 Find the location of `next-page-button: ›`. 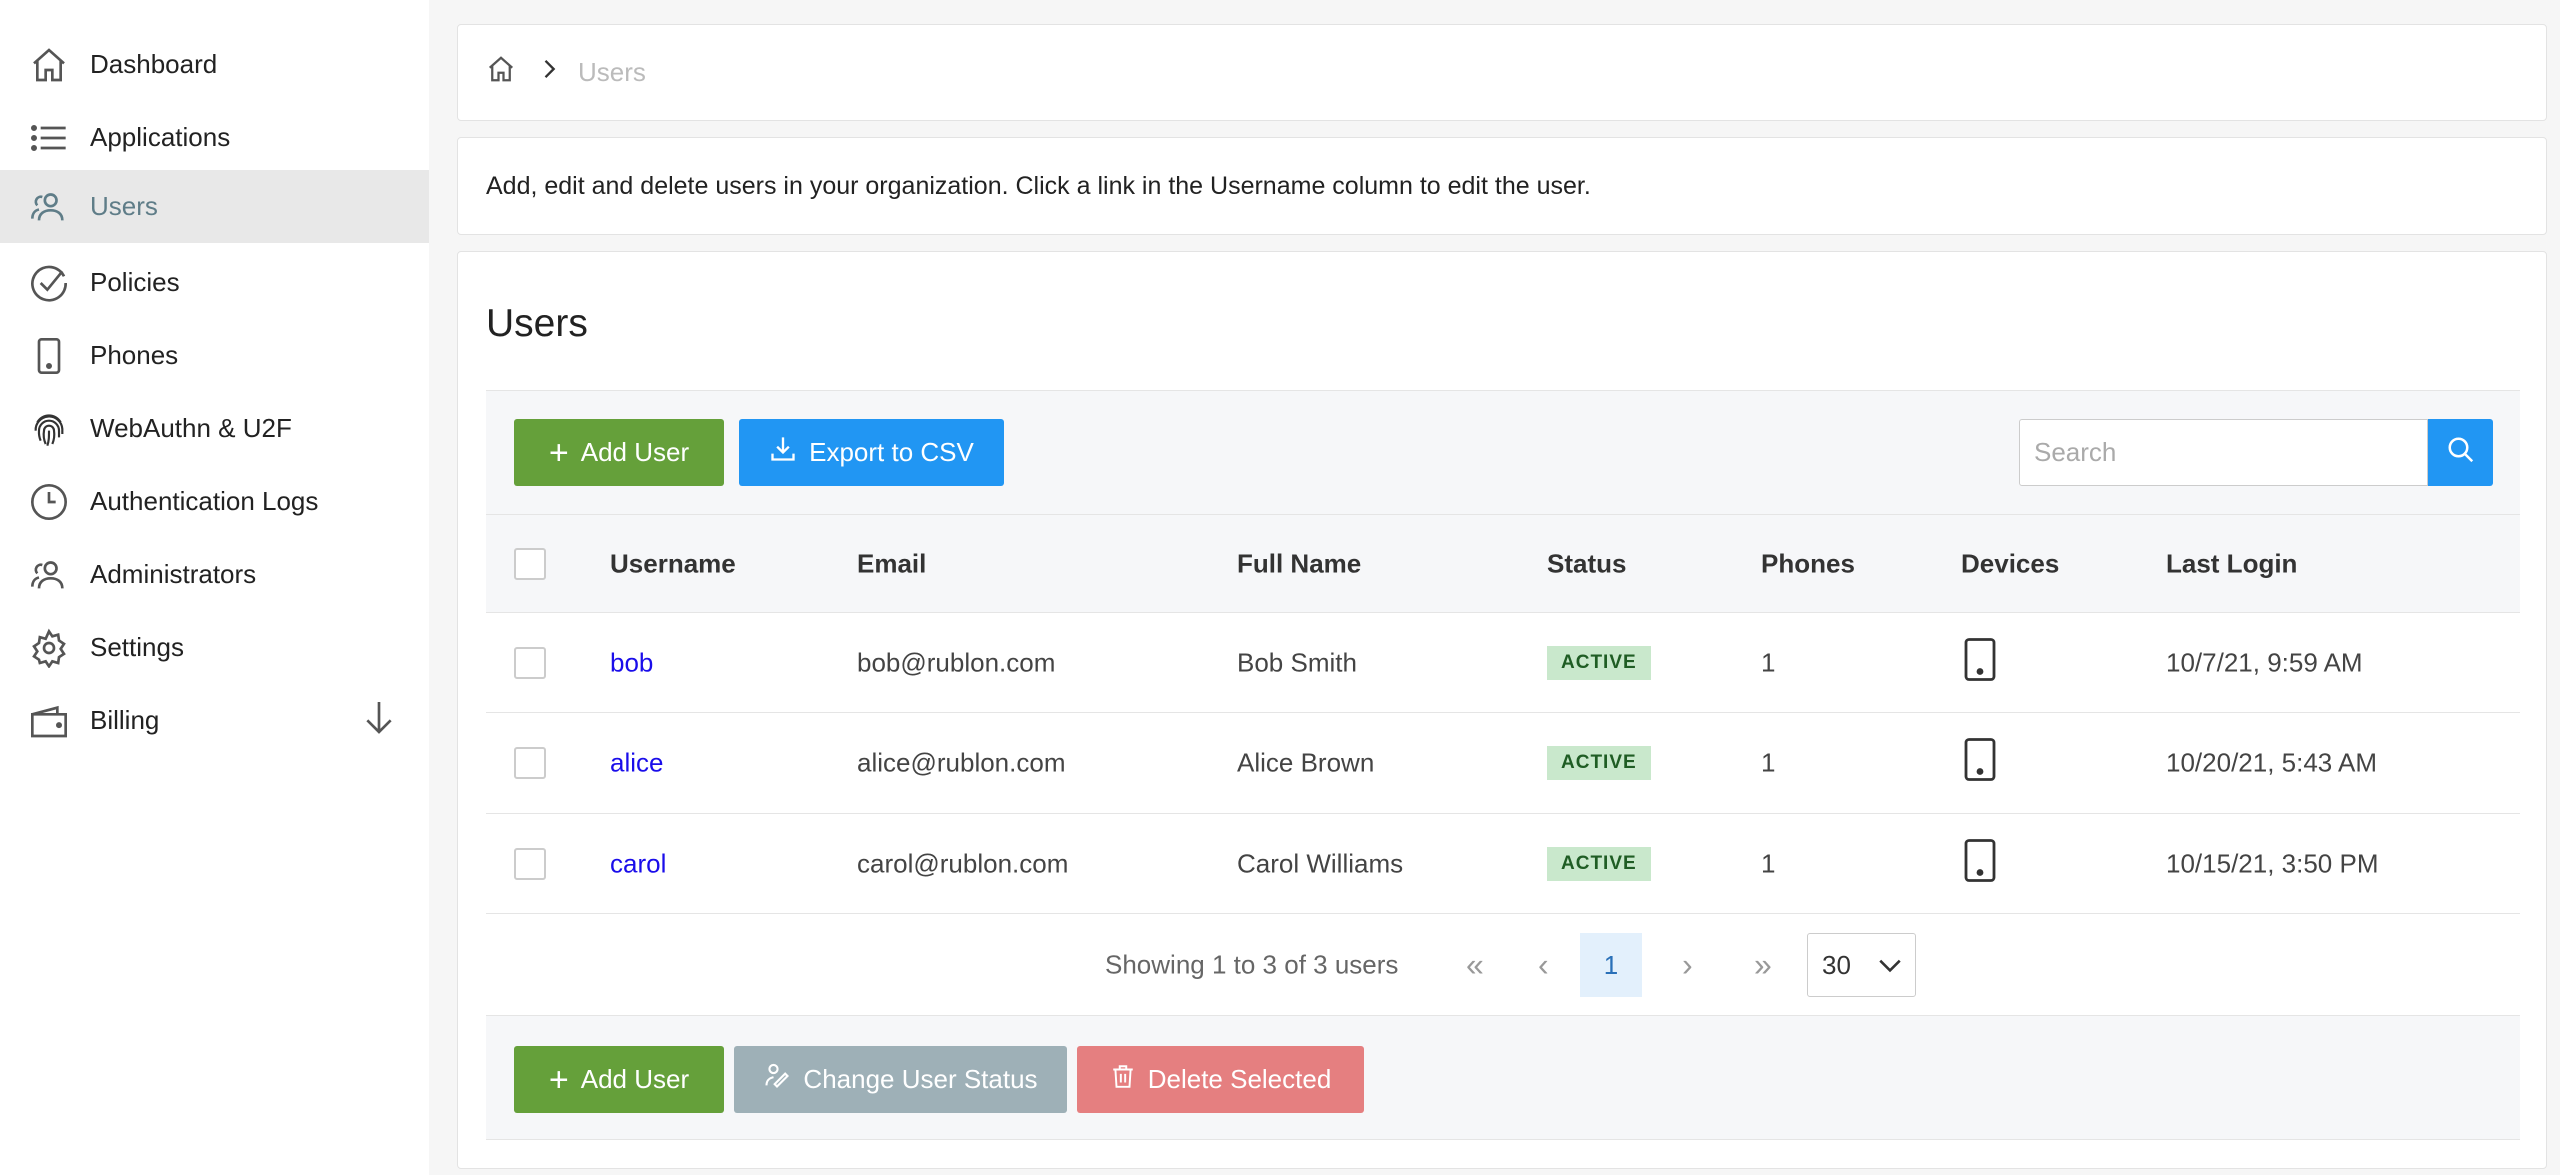

next-page-button: › is located at coordinates (1687, 964).